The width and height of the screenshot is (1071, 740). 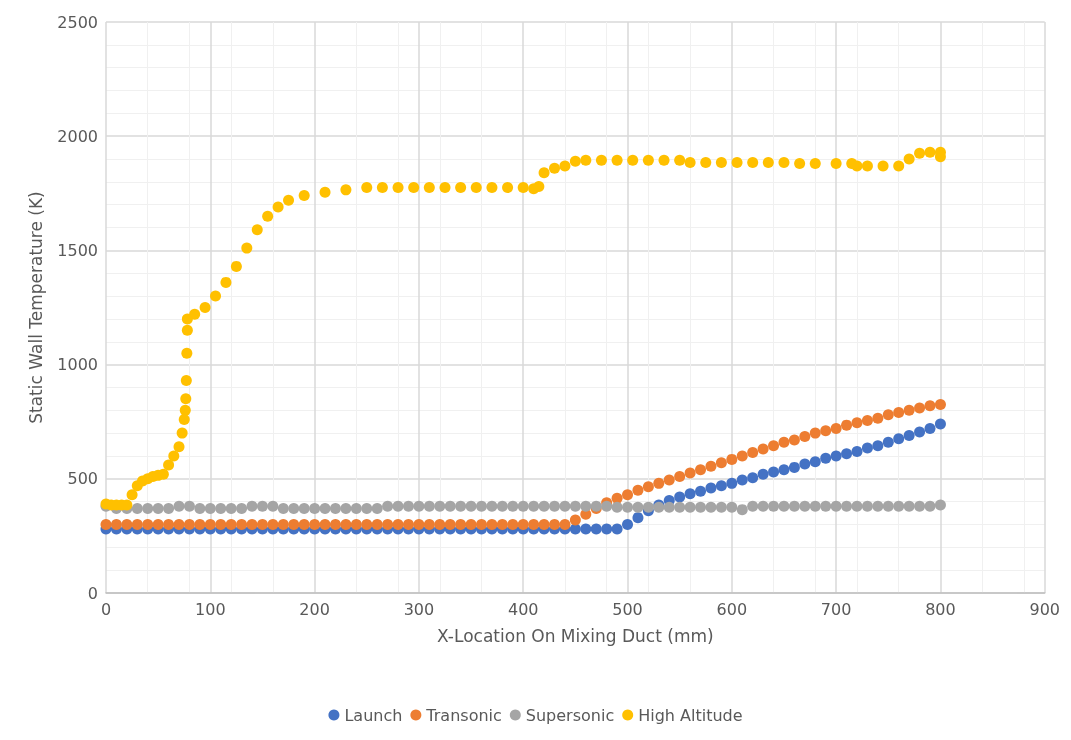 I want to click on x-tick-label: 100, so click(x=210, y=609).